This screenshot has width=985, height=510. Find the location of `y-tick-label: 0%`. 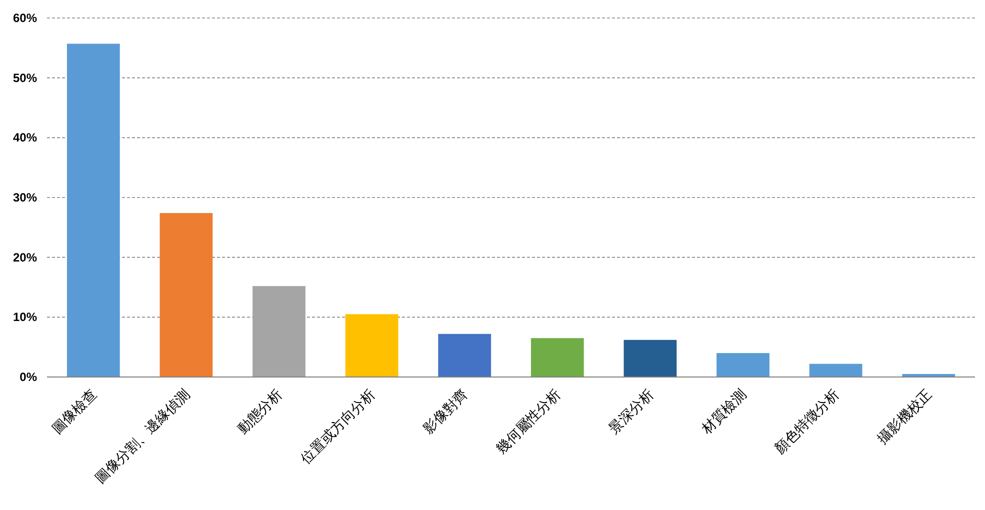

y-tick-label: 0% is located at coordinates (29, 377).